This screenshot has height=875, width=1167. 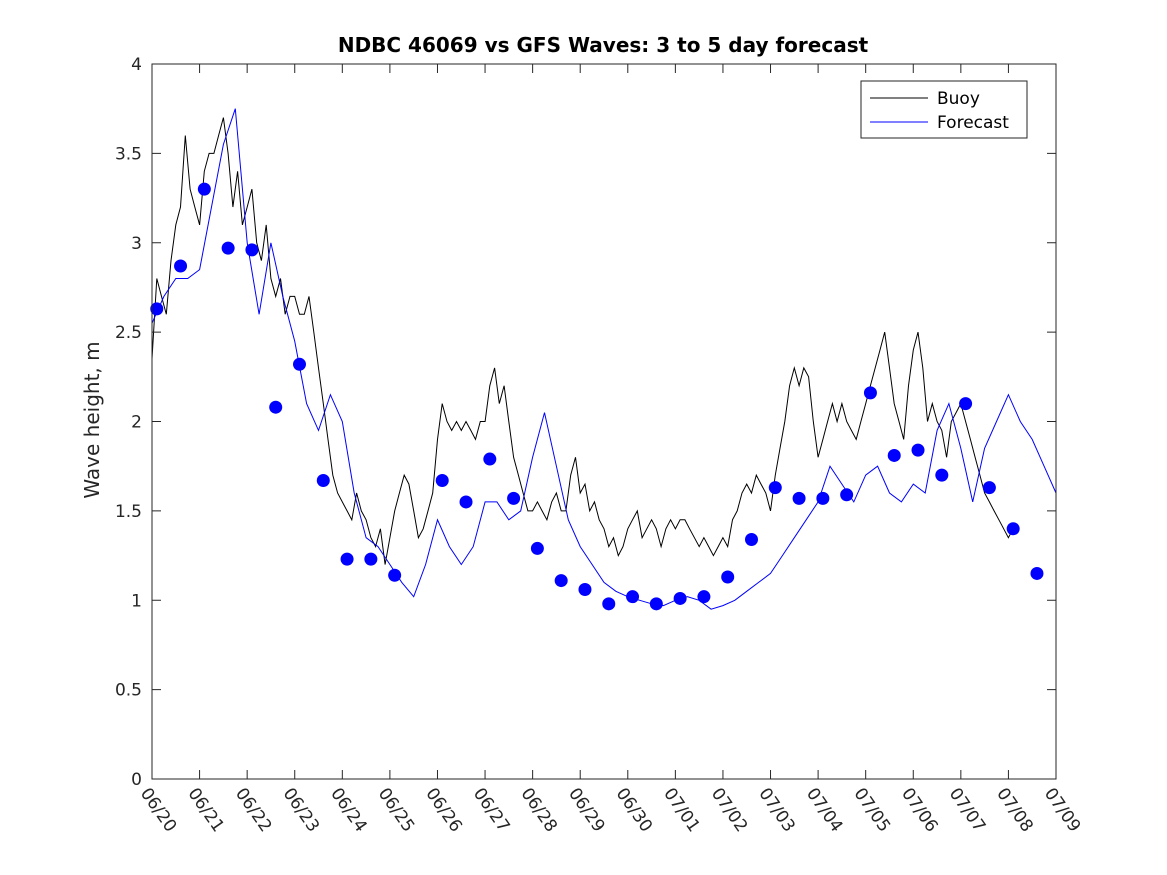 I want to click on x-tick-label: 06/24, so click(x=348, y=810).